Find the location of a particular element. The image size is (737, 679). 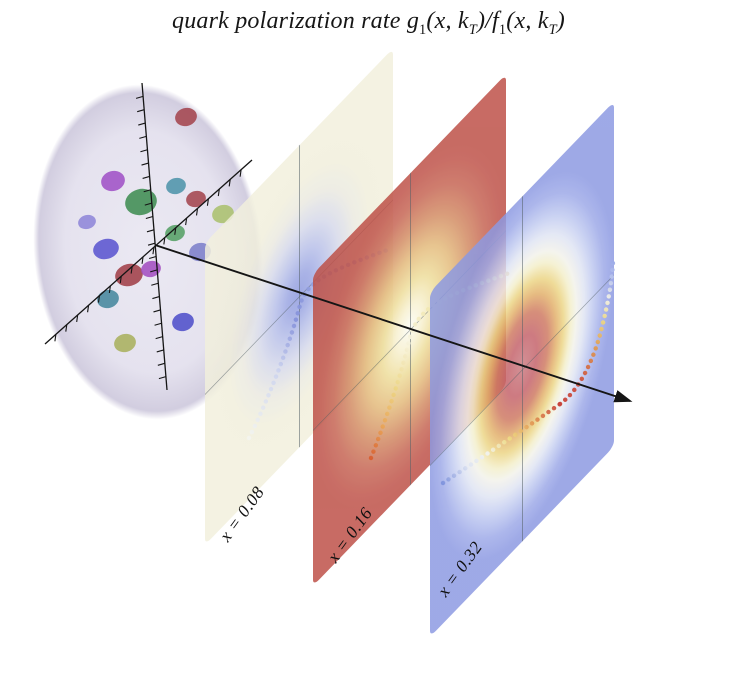

title-math-token: ) is located at coordinates (560, 21).